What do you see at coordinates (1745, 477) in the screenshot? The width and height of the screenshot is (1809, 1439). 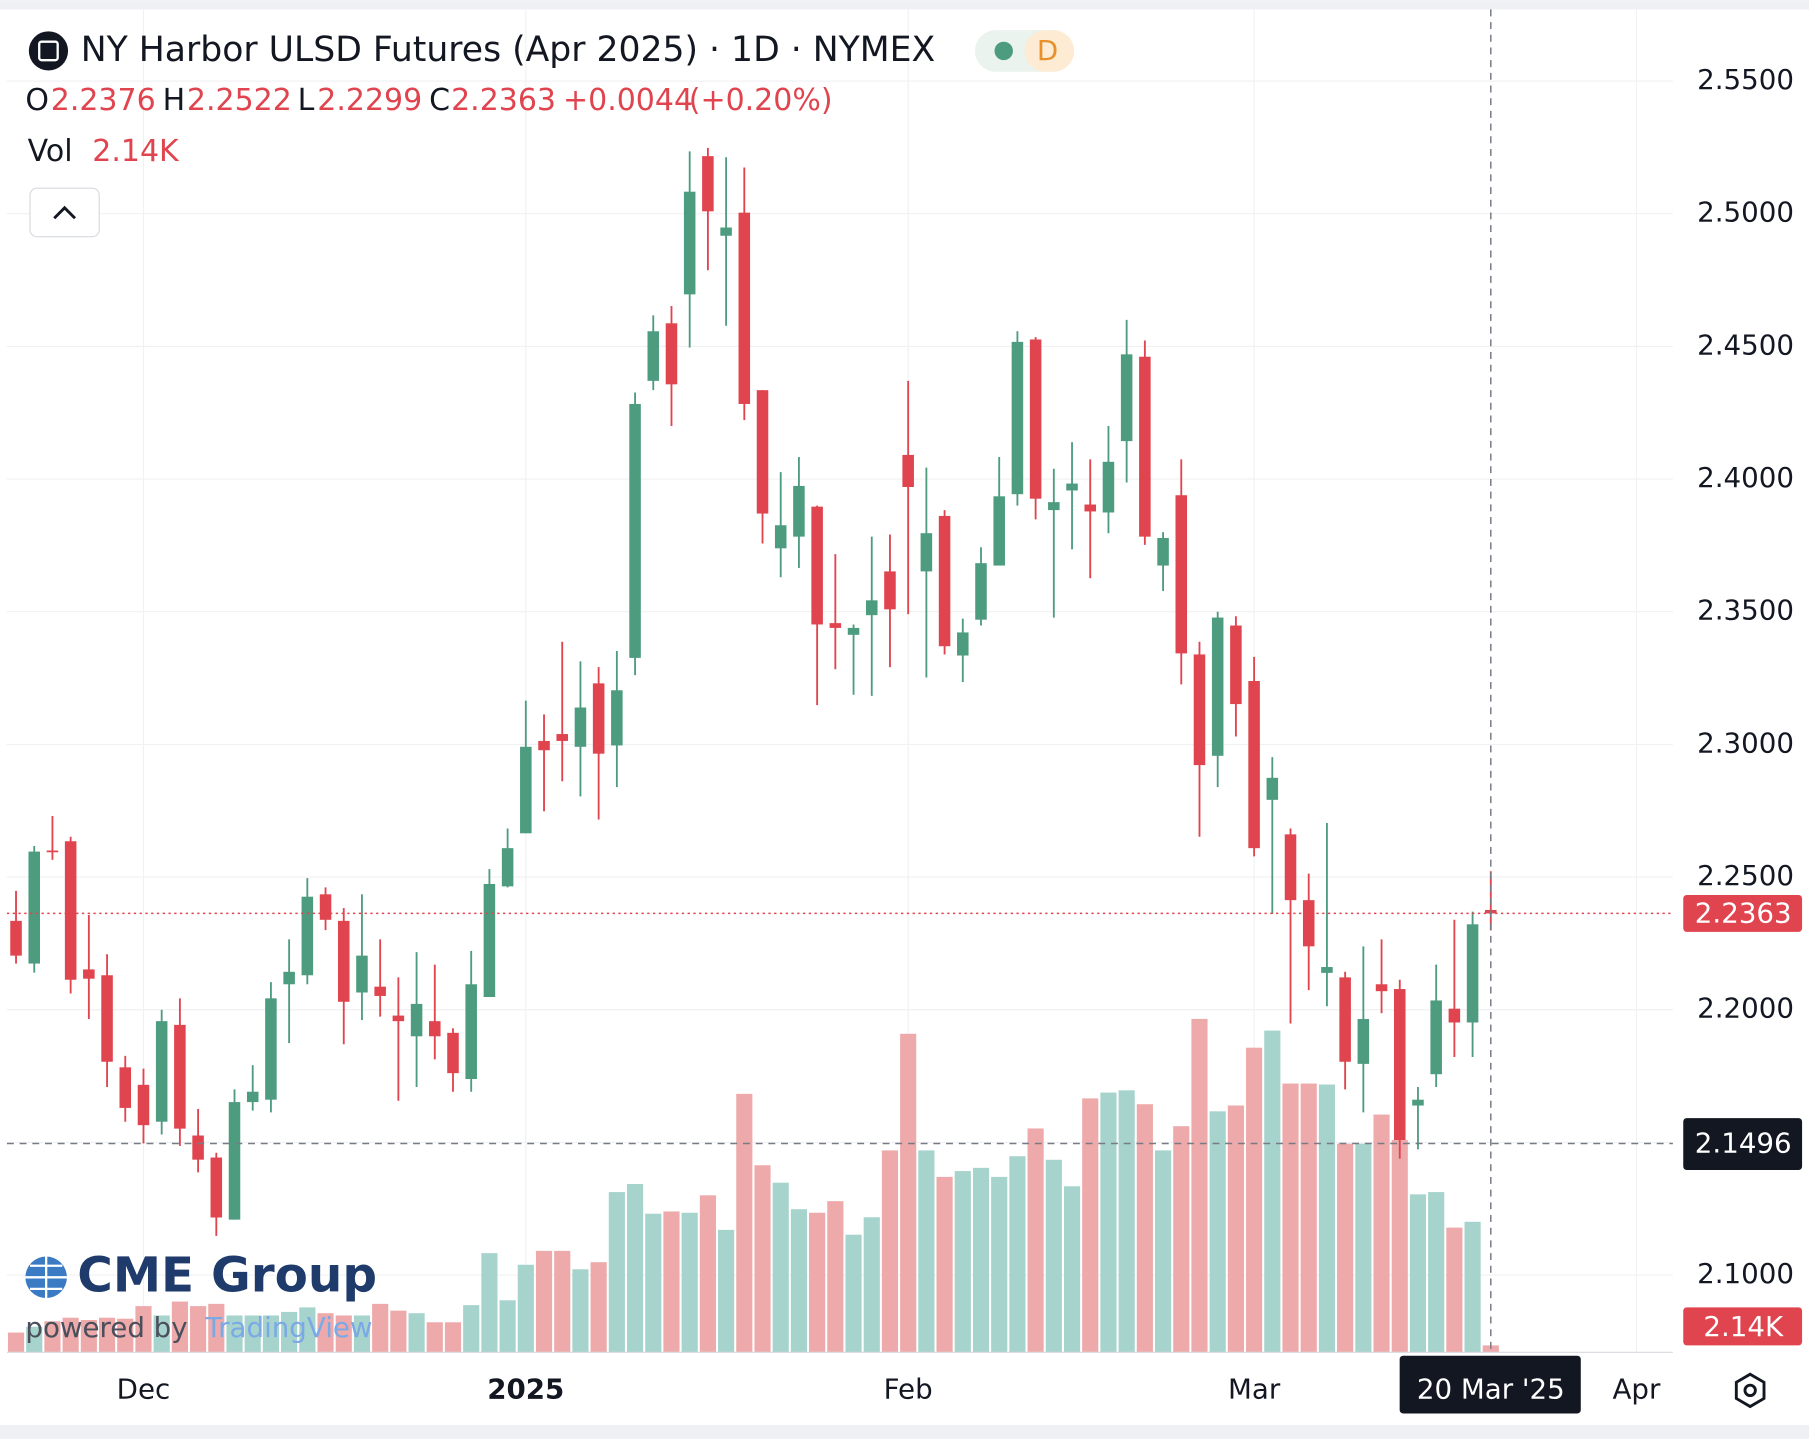 I see `y-tick-label: 2.4000` at bounding box center [1745, 477].